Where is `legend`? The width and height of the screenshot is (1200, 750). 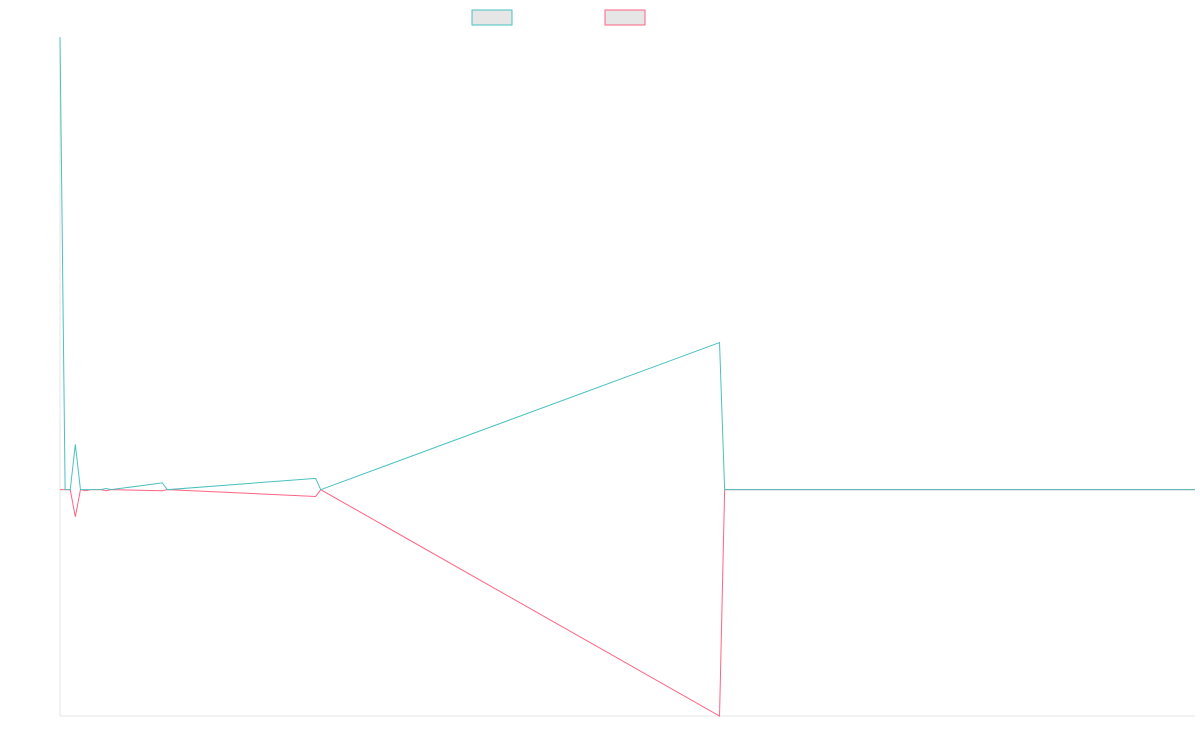
legend is located at coordinates (558, 17).